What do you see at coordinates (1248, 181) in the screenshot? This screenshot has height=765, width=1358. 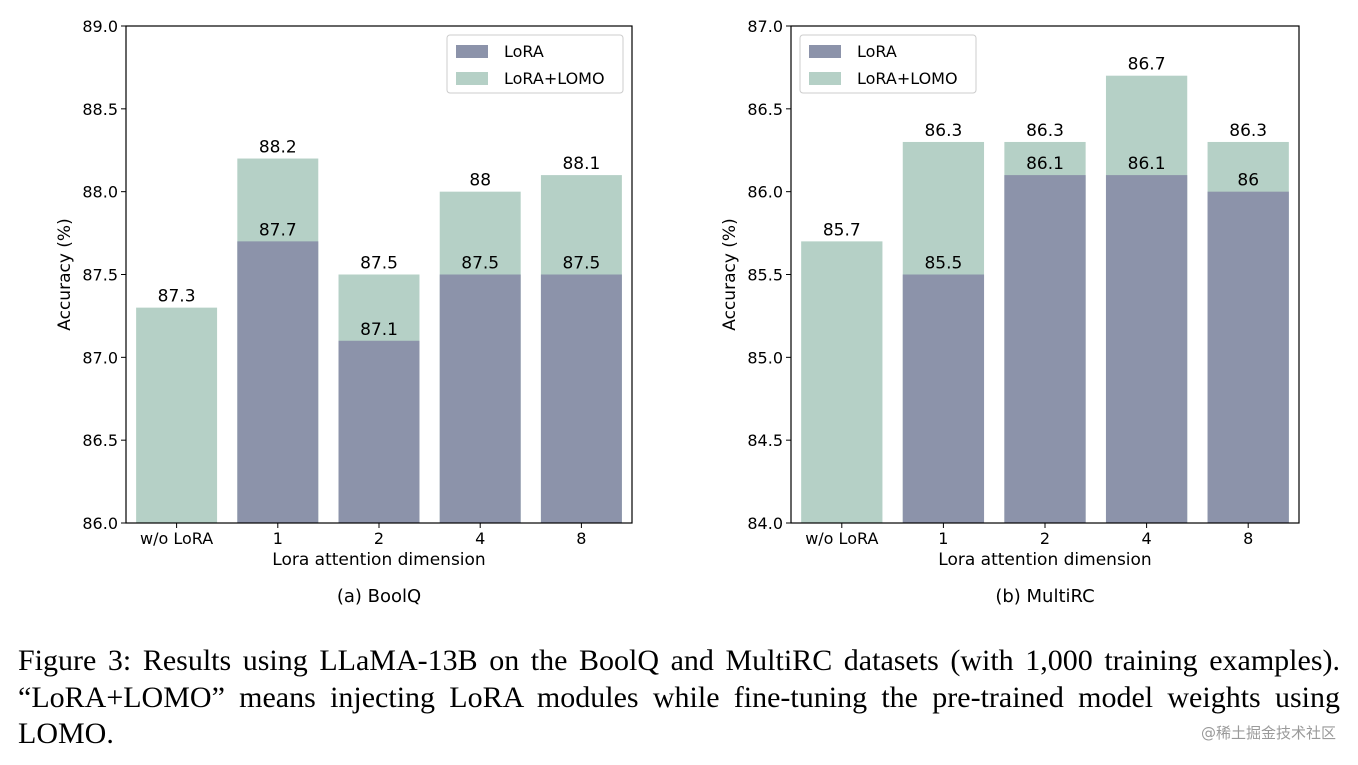 I see `data-label-lora: 86` at bounding box center [1248, 181].